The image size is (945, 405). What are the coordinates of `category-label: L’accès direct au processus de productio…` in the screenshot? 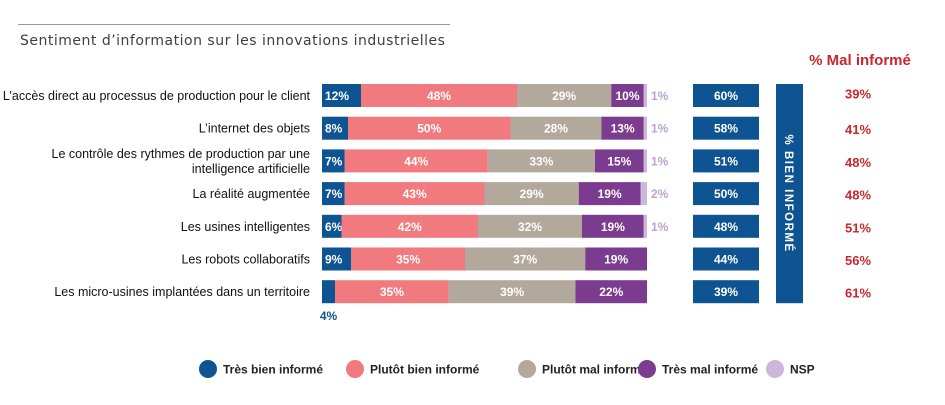 It's located at (157, 96).